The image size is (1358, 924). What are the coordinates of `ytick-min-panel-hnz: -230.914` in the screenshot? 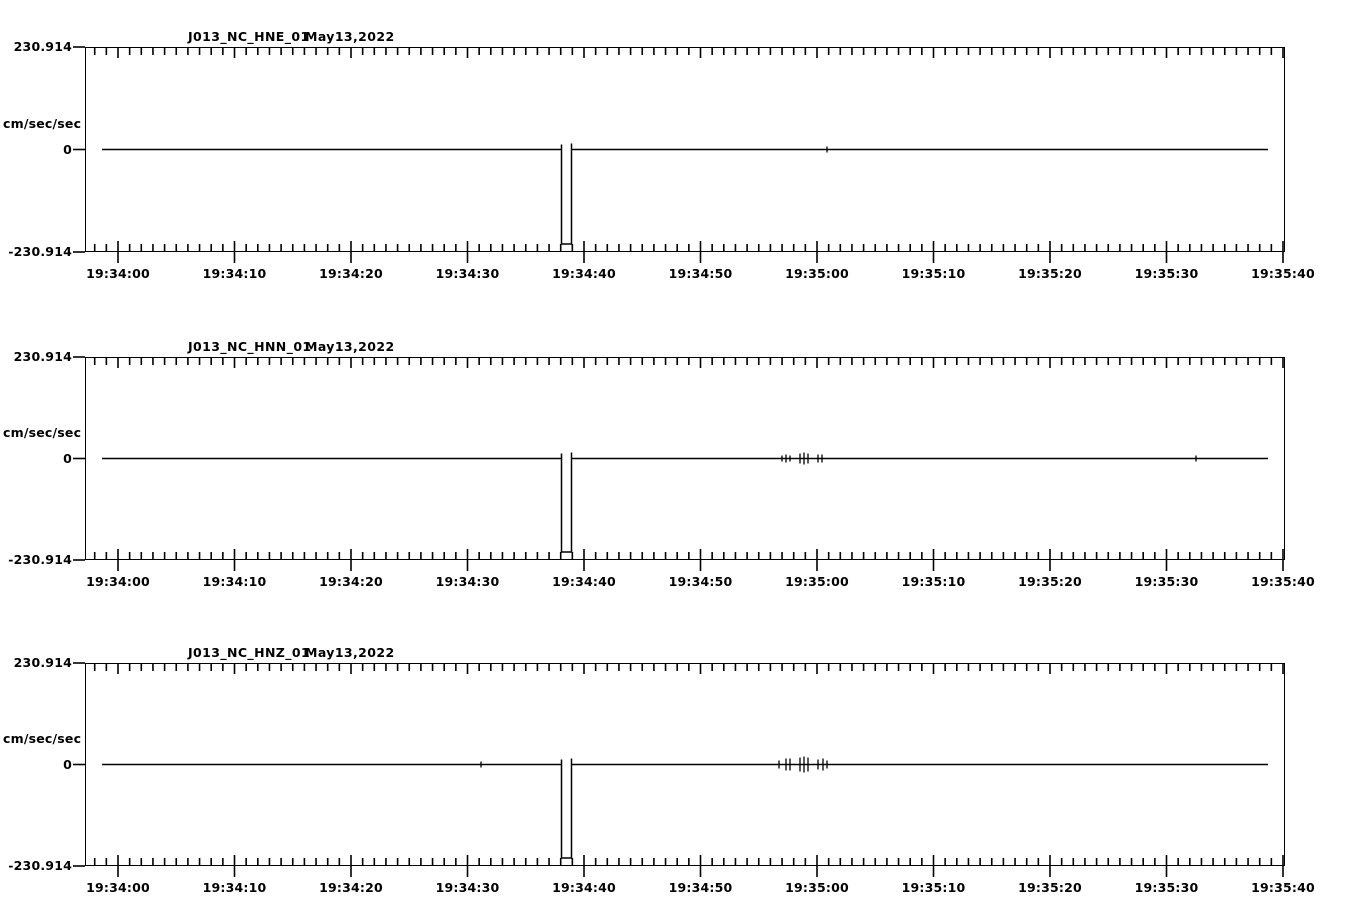 It's located at (40, 865).